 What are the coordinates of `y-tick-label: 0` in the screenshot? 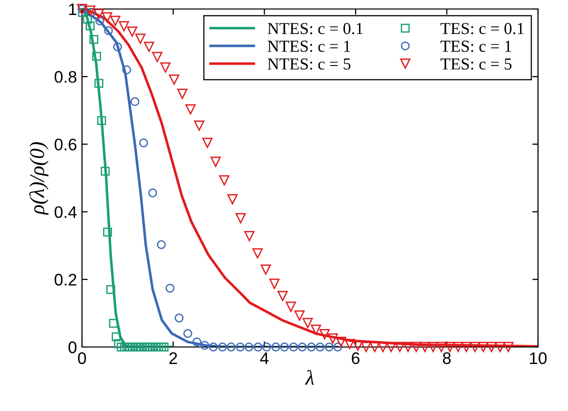 It's located at (72, 347).